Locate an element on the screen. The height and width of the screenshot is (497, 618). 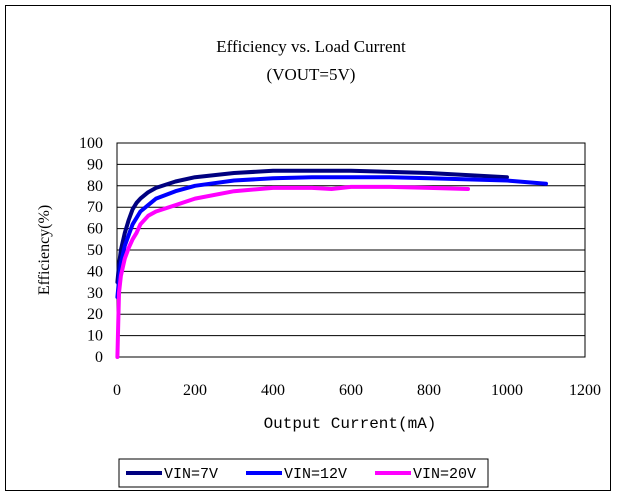
x-tick-label: 400 is located at coordinates (273, 390).